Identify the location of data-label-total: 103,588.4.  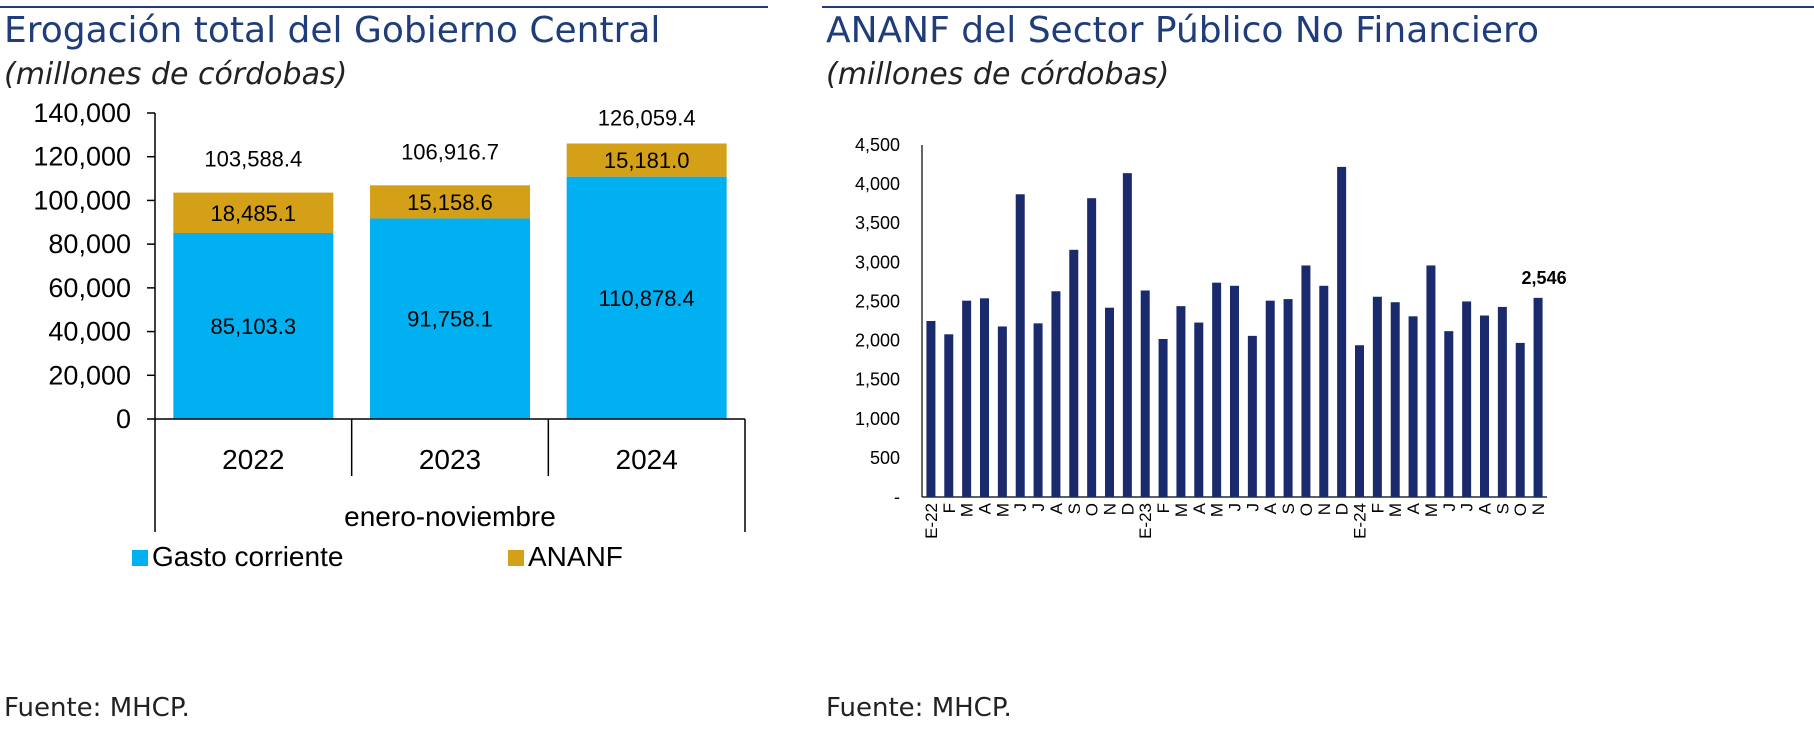
(253, 159).